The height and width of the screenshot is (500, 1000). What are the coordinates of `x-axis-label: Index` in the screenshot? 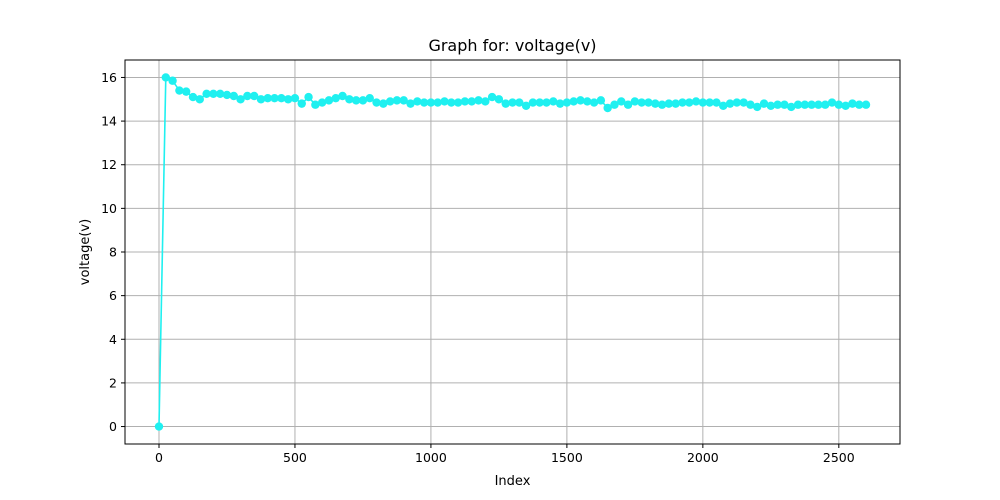 It's located at (513, 481).